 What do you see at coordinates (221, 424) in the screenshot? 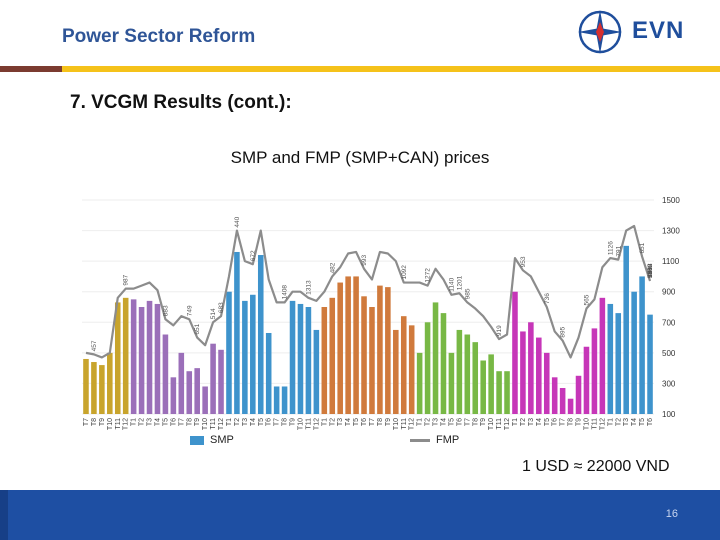
I see `x-tick-label: T12` at bounding box center [221, 424].